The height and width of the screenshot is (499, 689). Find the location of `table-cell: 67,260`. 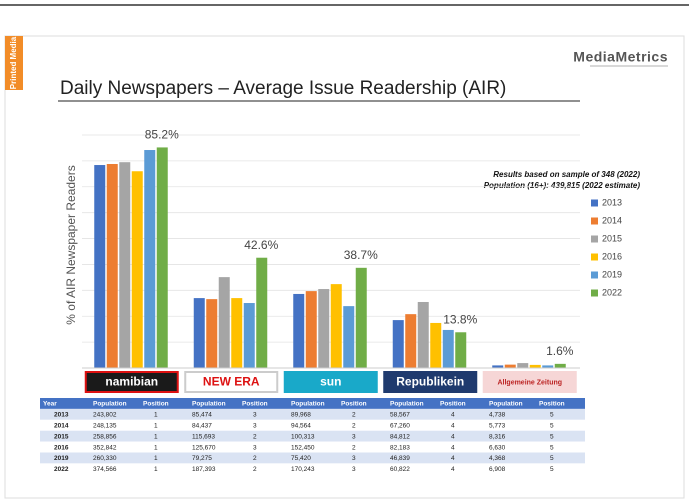

table-cell: 67,260 is located at coordinates (400, 425).